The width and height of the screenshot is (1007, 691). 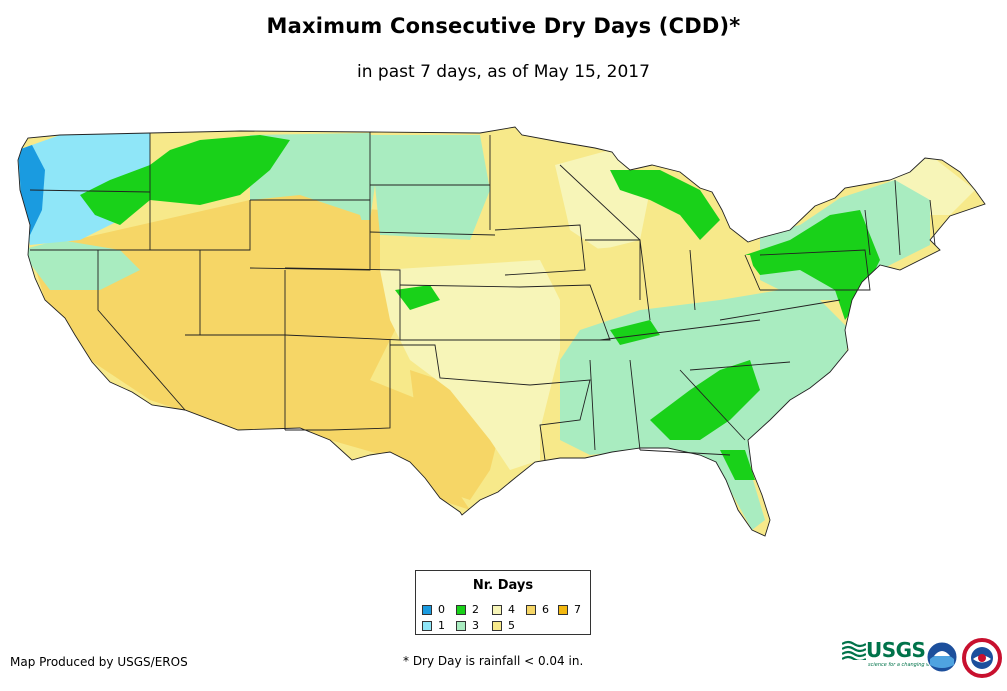 What do you see at coordinates (467, 625) in the screenshot?
I see `legend-item-3: 3` at bounding box center [467, 625].